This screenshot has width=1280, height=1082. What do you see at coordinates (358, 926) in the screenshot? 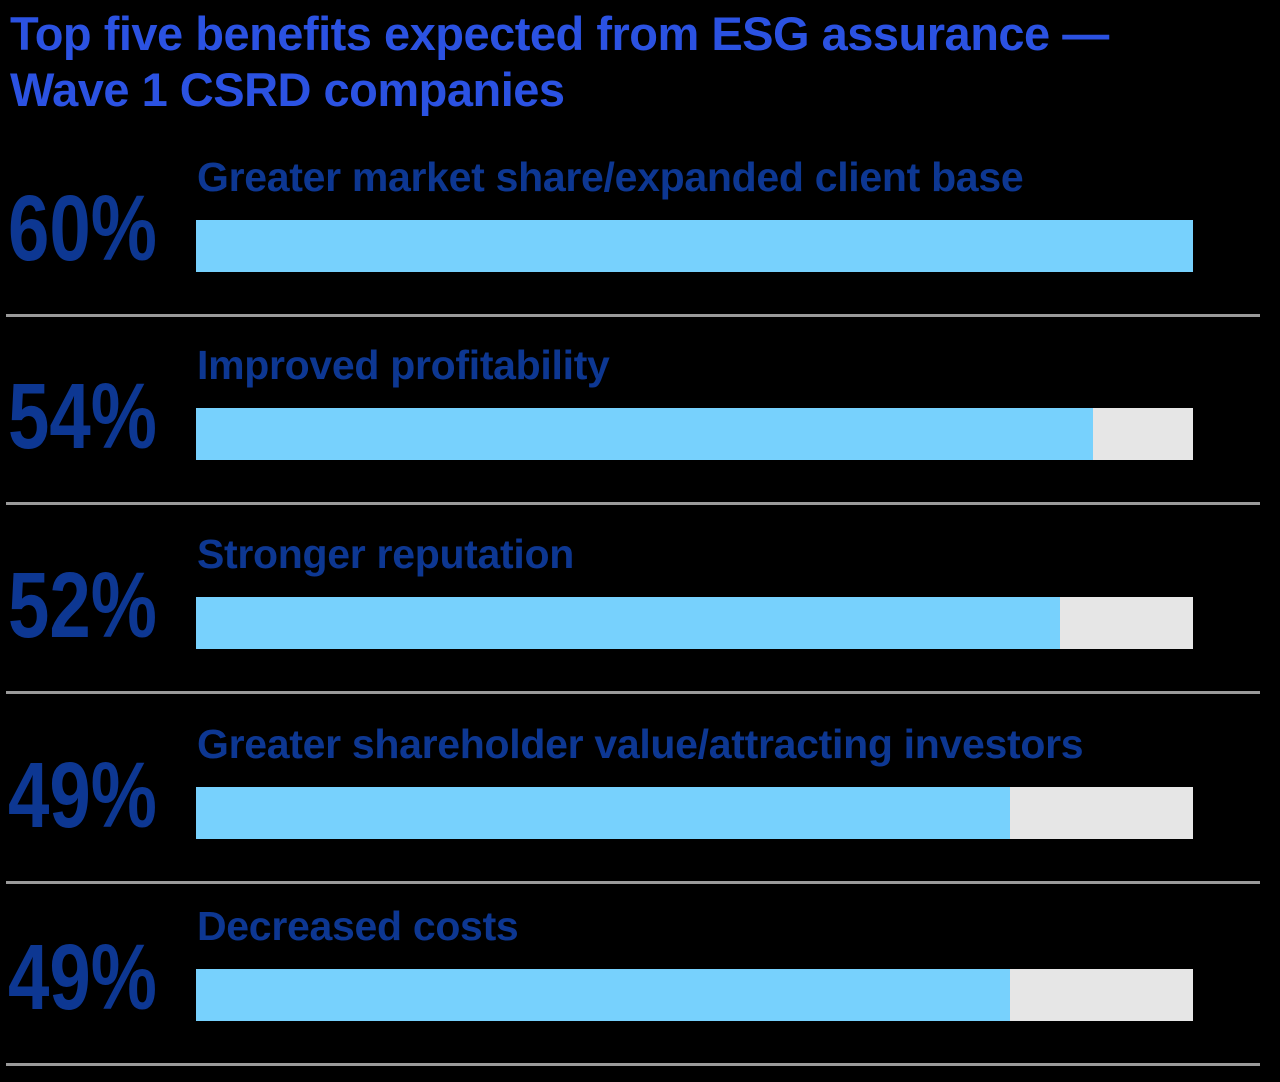
I see `bar-label: Decreased costs` at bounding box center [358, 926].